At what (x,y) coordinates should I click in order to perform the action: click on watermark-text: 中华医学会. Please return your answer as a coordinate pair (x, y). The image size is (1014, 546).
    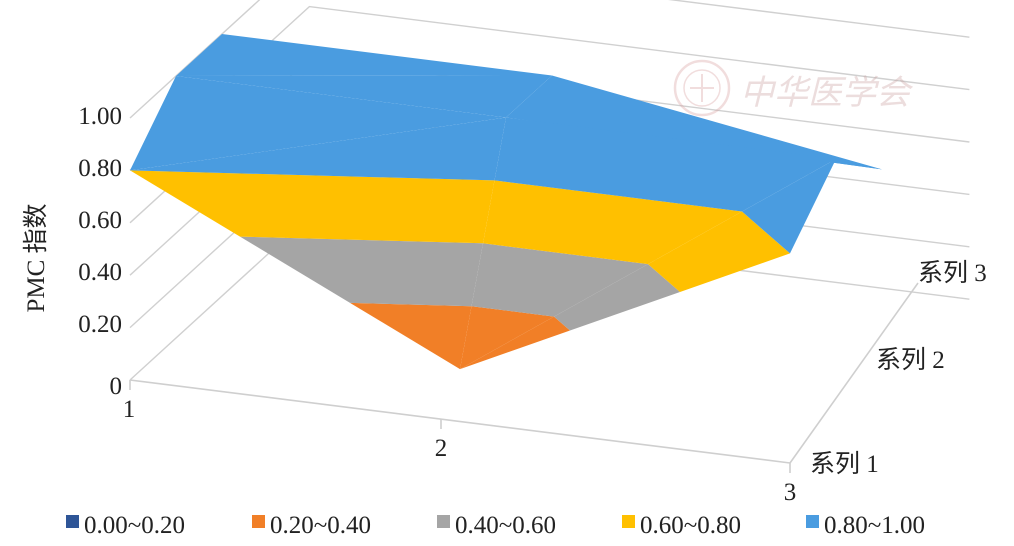
    Looking at the image, I should click on (827, 93).